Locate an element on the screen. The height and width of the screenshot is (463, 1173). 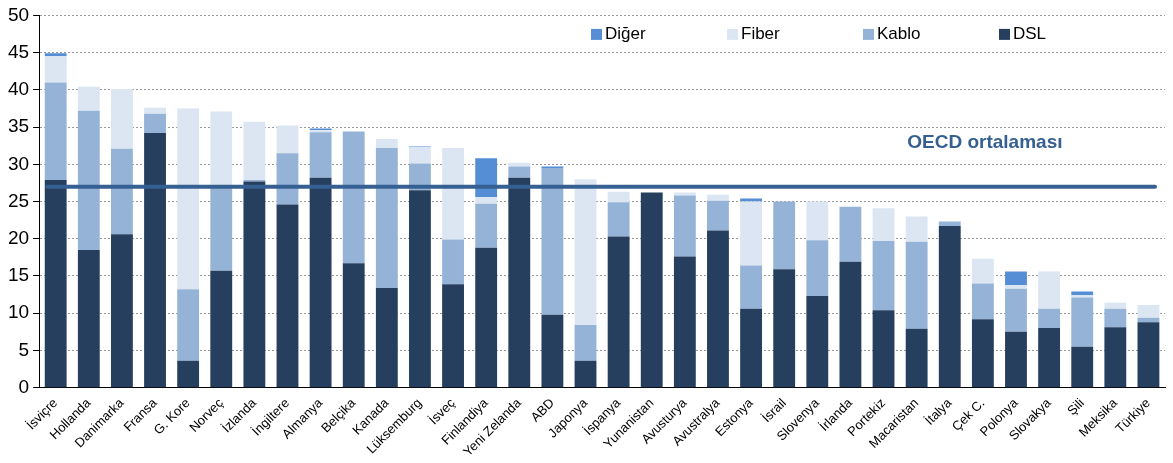
y-tick-label: 20 is located at coordinates (18, 237).